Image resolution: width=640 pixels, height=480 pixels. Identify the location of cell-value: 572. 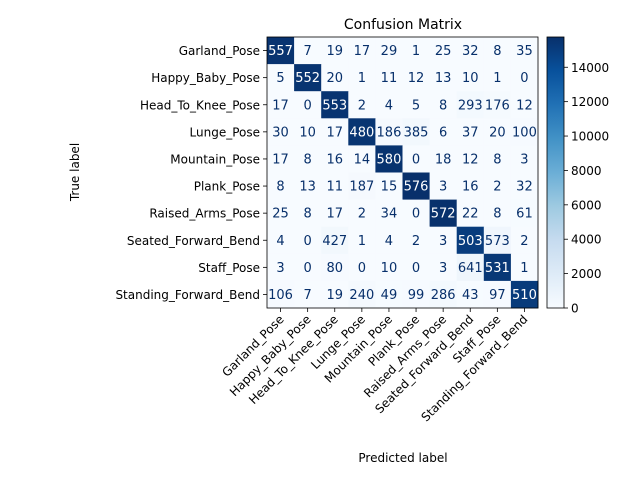
(443, 214).